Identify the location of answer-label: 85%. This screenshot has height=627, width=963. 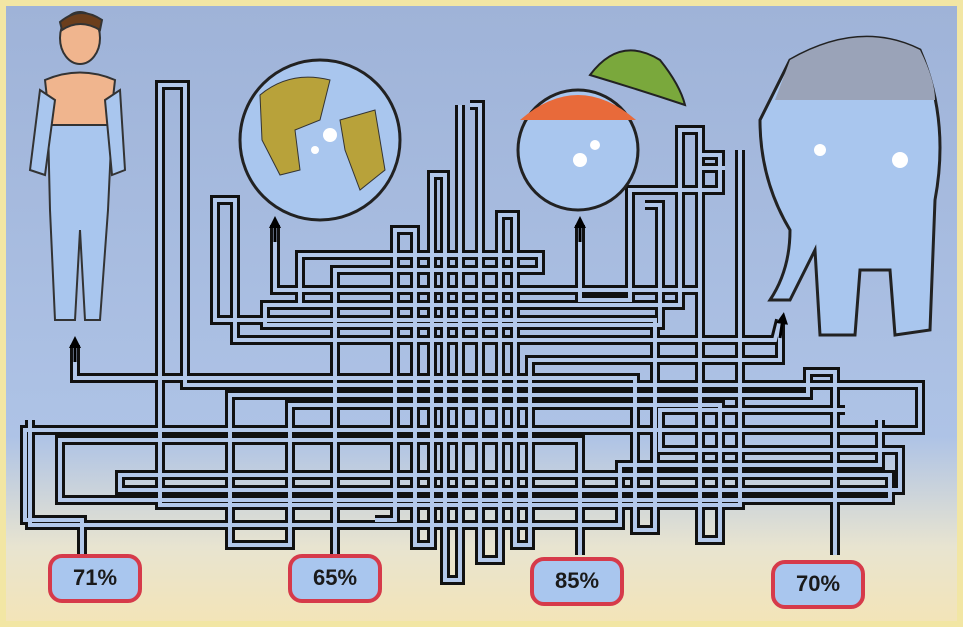
(577, 580).